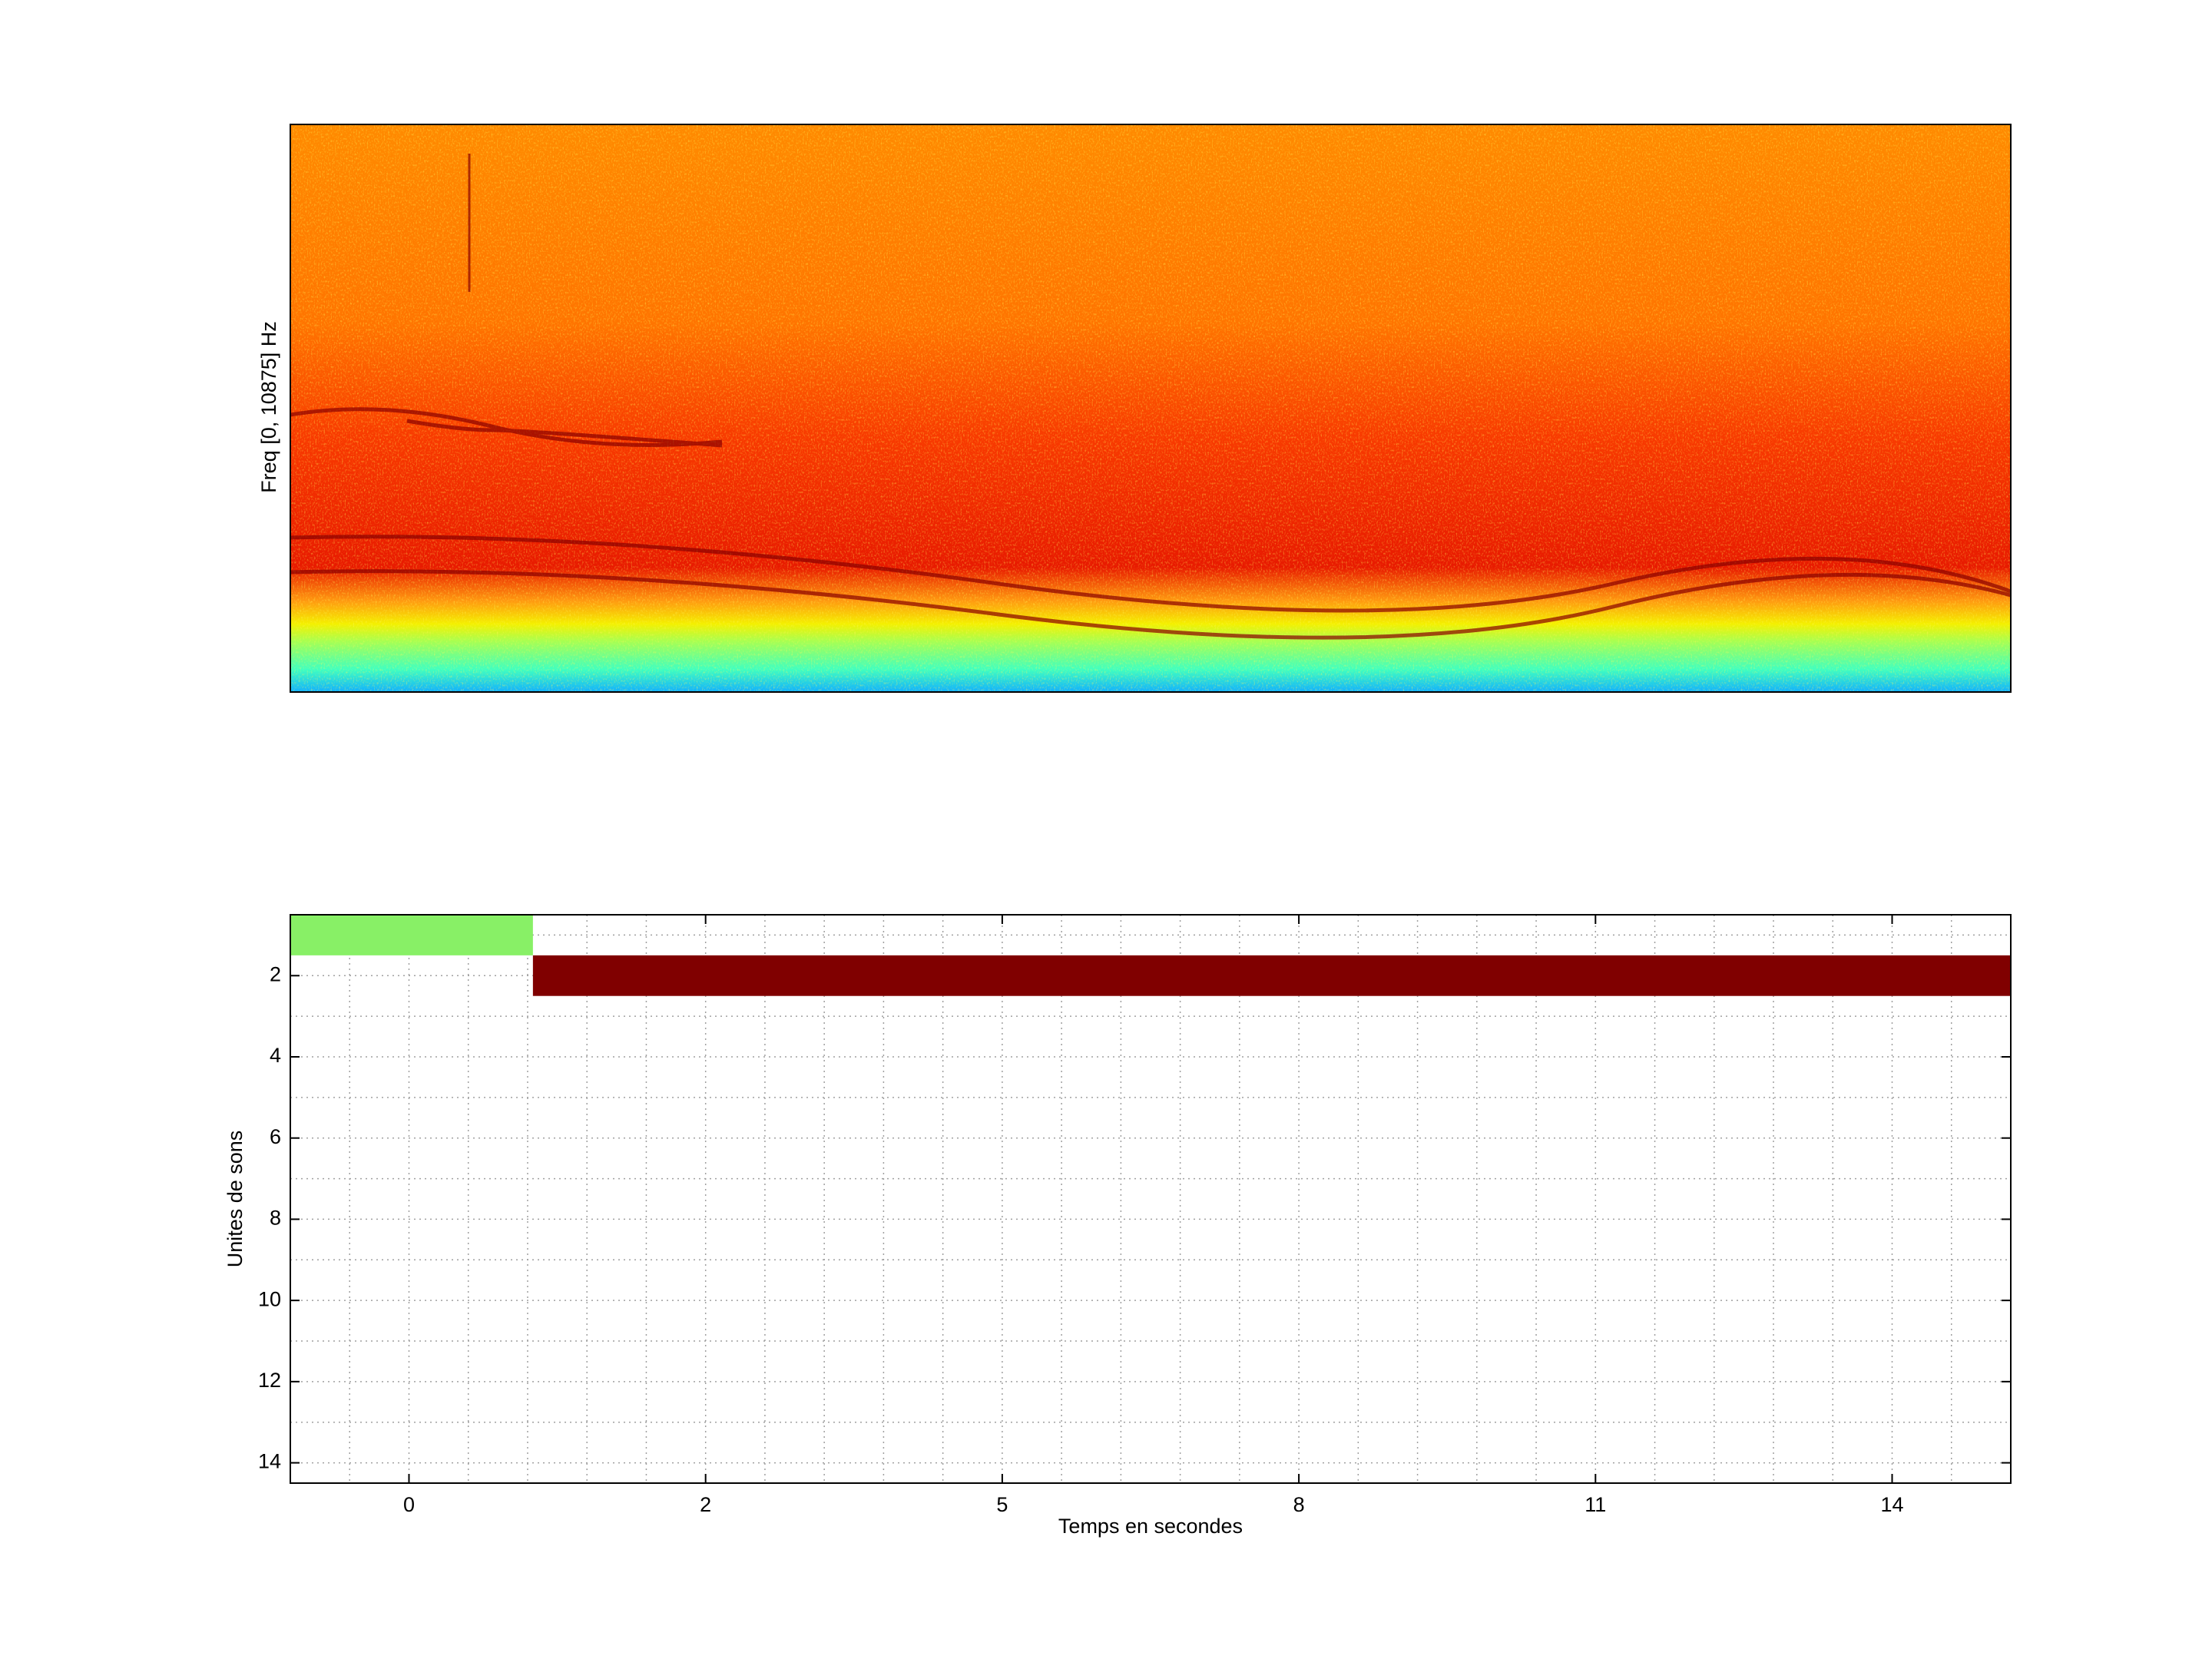 This screenshot has width=2212, height=1659. Describe the element at coordinates (1299, 1505) in the screenshot. I see `x-tick-label: 8` at that location.